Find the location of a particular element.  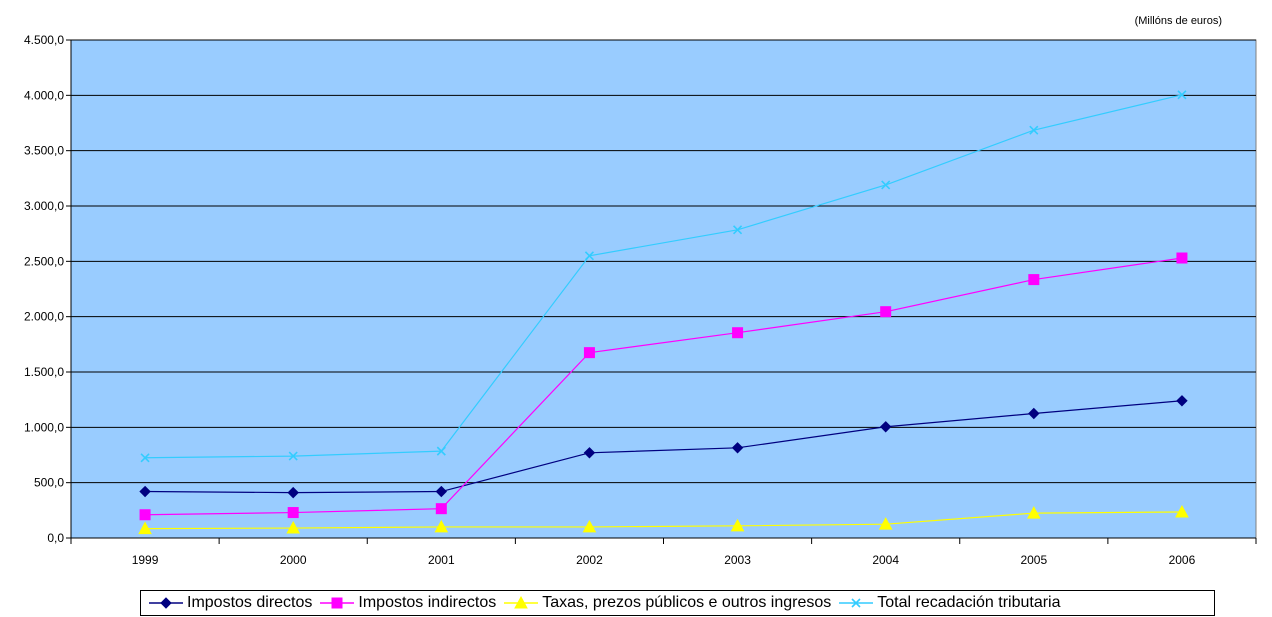

legend-item: Impostos indirectos is located at coordinates (407, 603).